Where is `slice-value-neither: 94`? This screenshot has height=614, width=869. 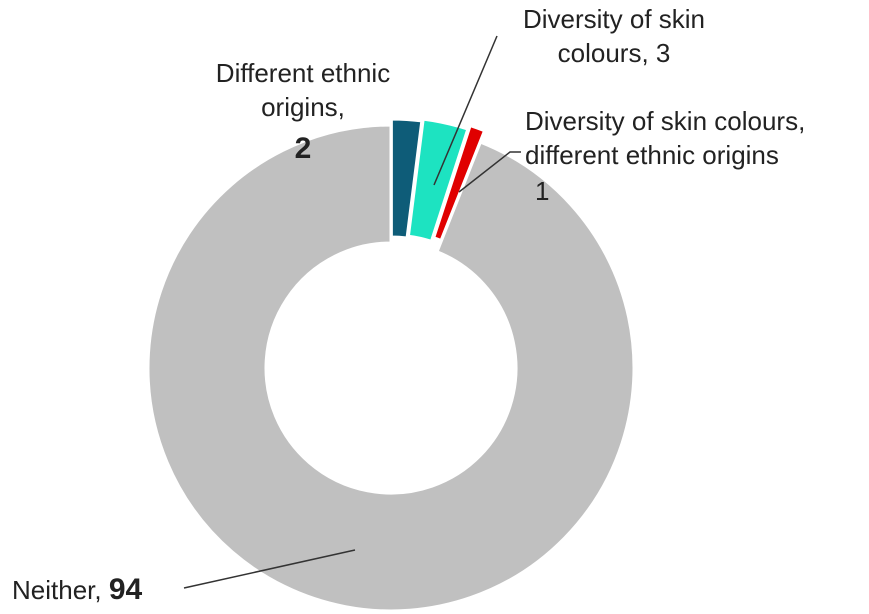
slice-value-neither: 94 is located at coordinates (126, 589).